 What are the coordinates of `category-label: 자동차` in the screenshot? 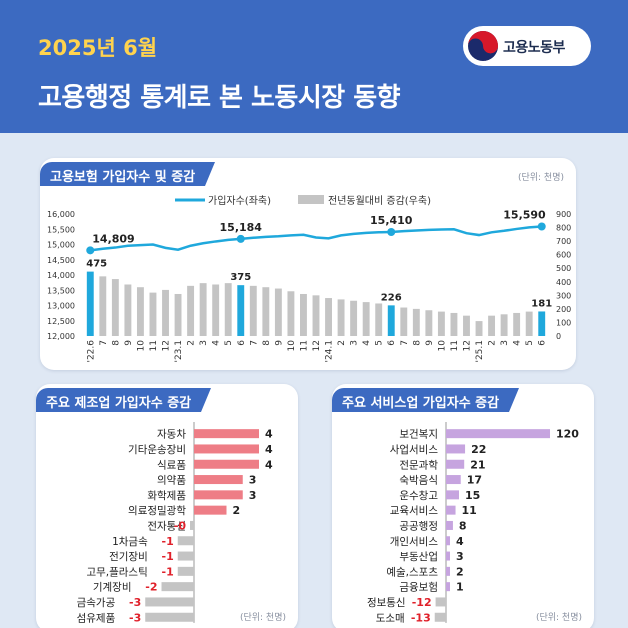 It's located at (171, 435).